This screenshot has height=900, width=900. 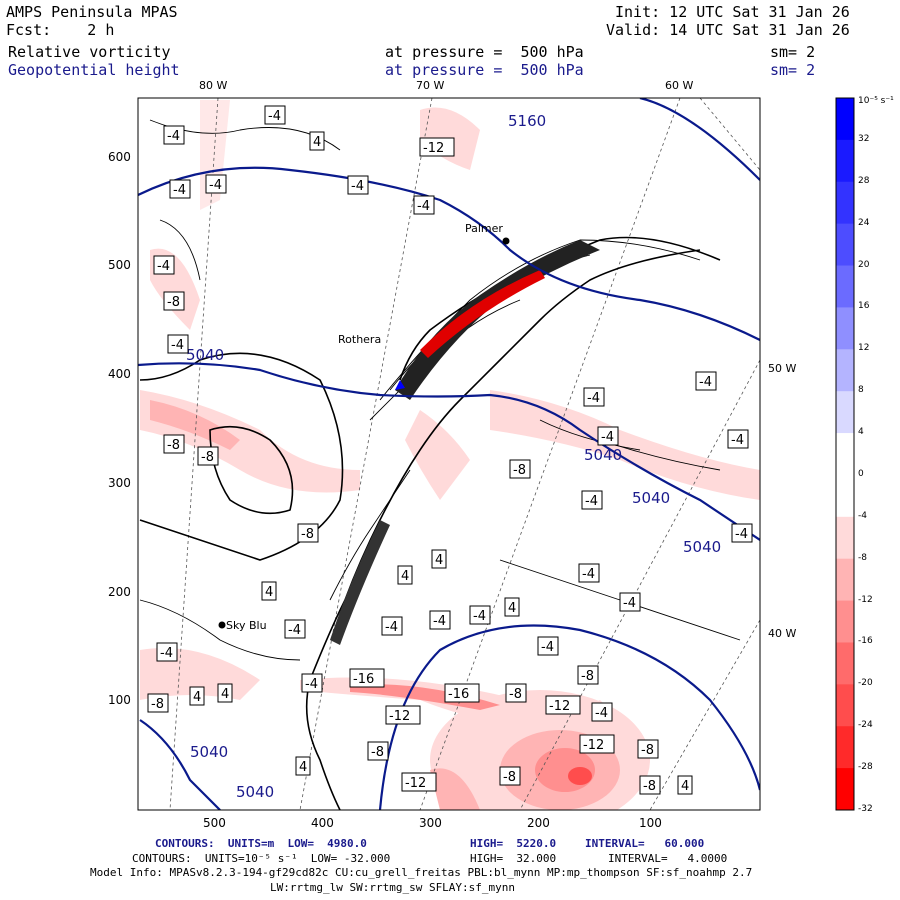 What do you see at coordinates (119, 700) in the screenshot?
I see `y-tick-label: 100` at bounding box center [119, 700].